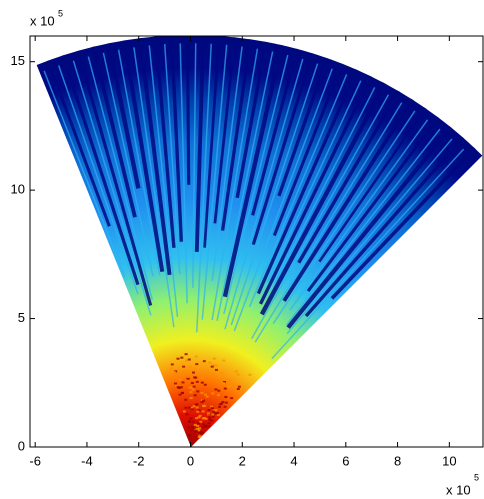 The height and width of the screenshot is (499, 484). I want to click on x-tick-label: -4, so click(87, 460).